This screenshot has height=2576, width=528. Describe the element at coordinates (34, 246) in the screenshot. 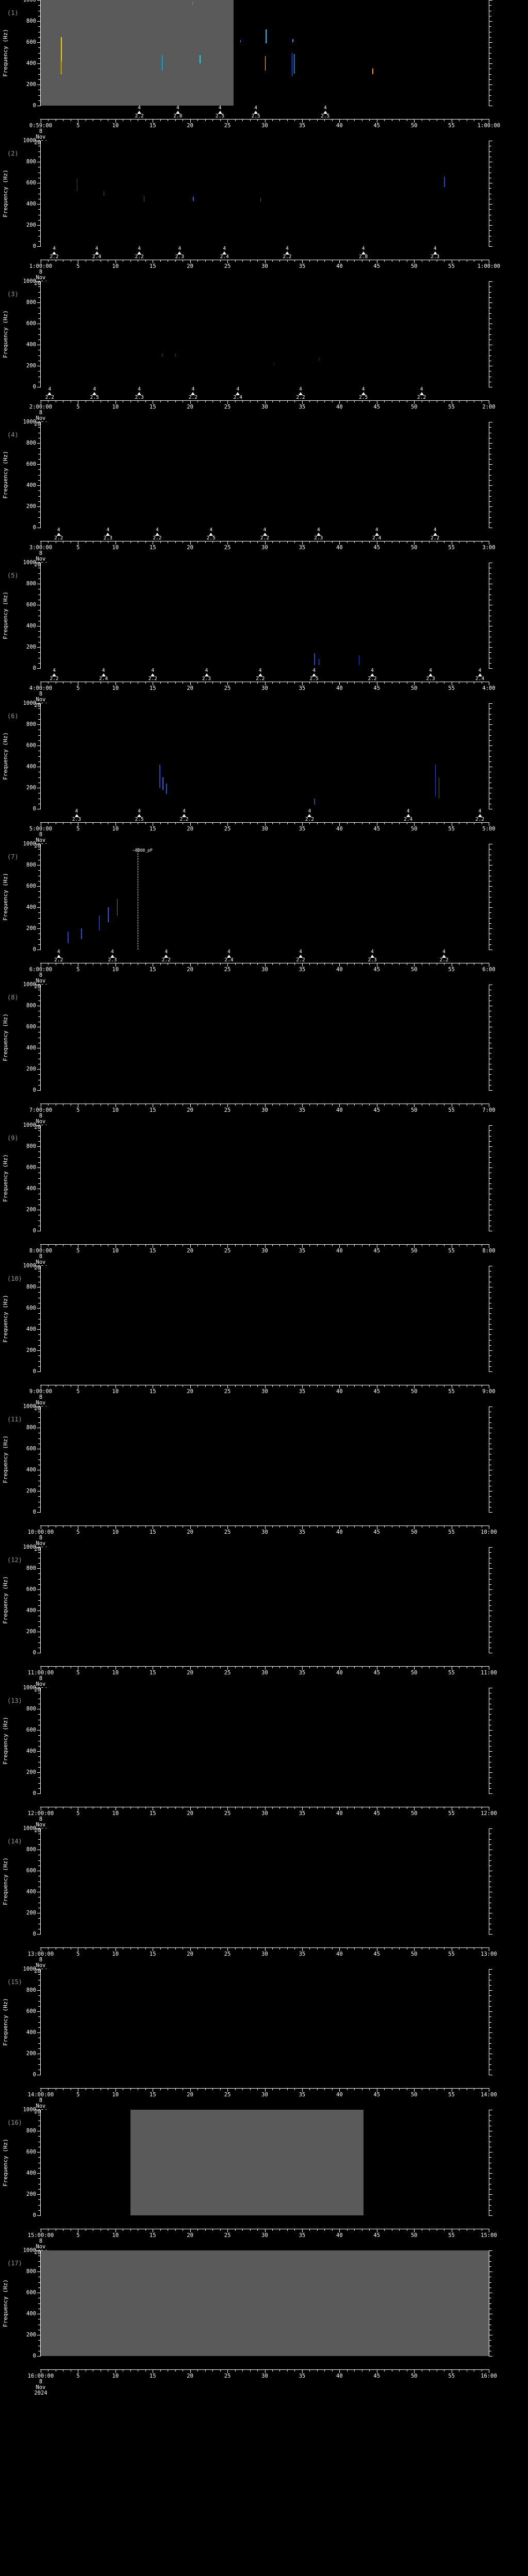

I see `y-tick-label: 0` at that location.